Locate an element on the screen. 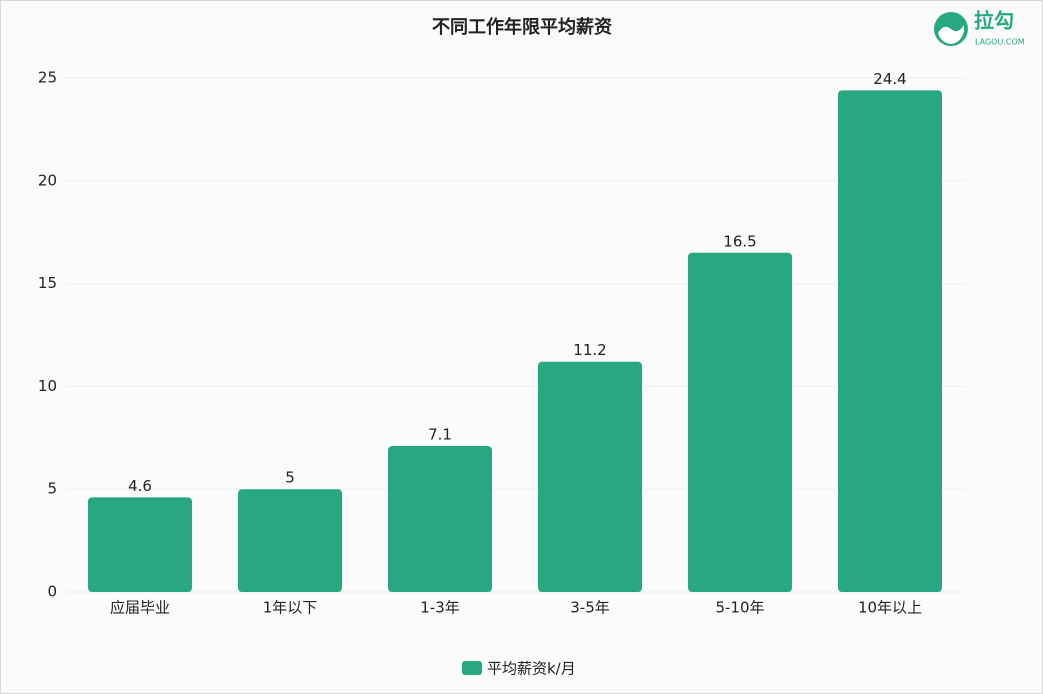 The width and height of the screenshot is (1043, 694). y-tick-label: 0 is located at coordinates (52, 592).